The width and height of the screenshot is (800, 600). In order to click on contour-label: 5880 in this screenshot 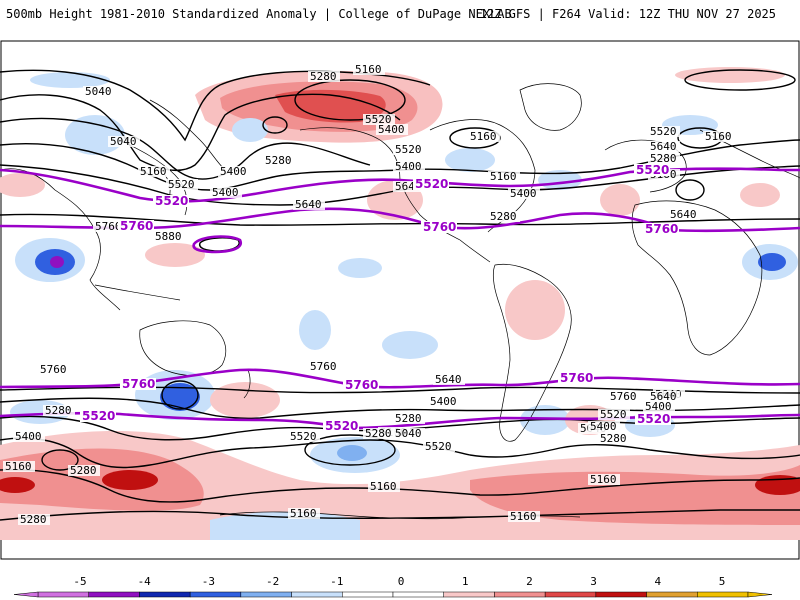, I will do `click(168, 236)`.